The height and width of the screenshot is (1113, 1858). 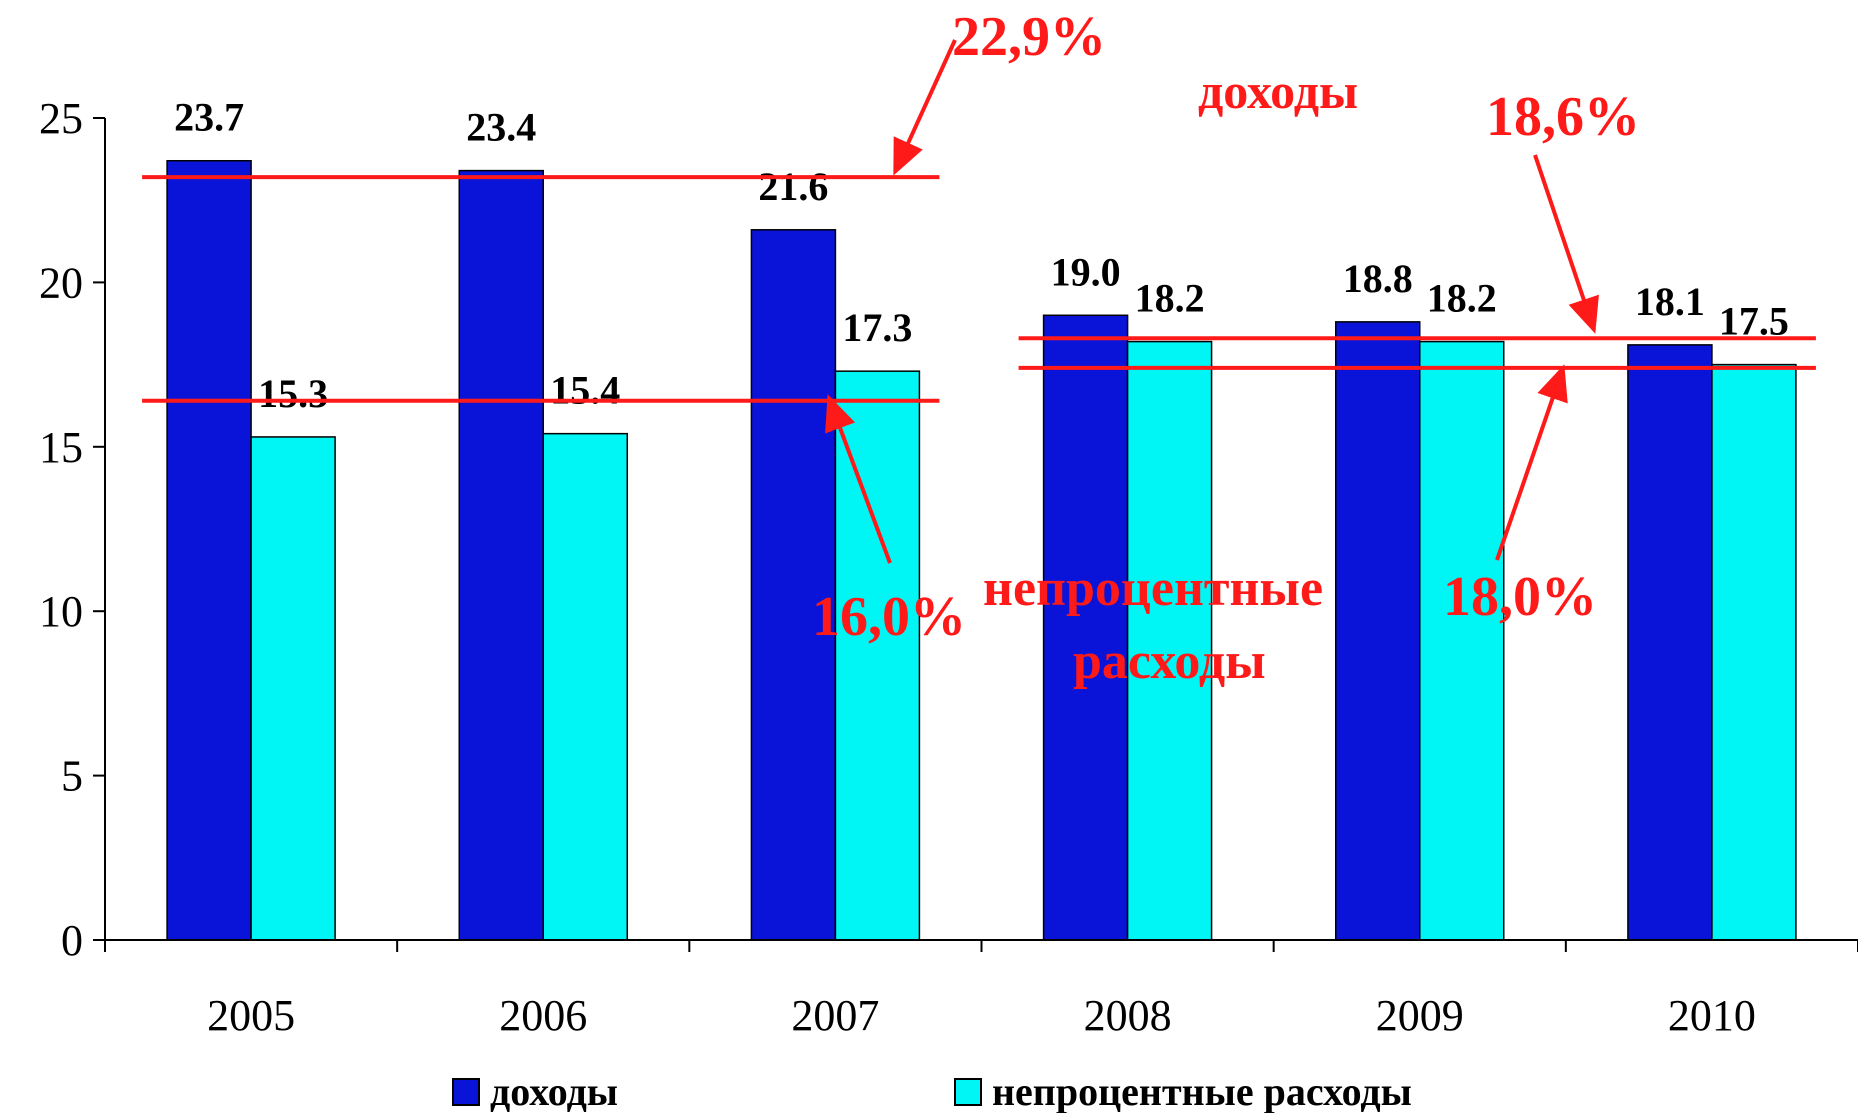 I want to click on annotation-pct-expenses-2005-2007: 16,0%, so click(x=889, y=617).